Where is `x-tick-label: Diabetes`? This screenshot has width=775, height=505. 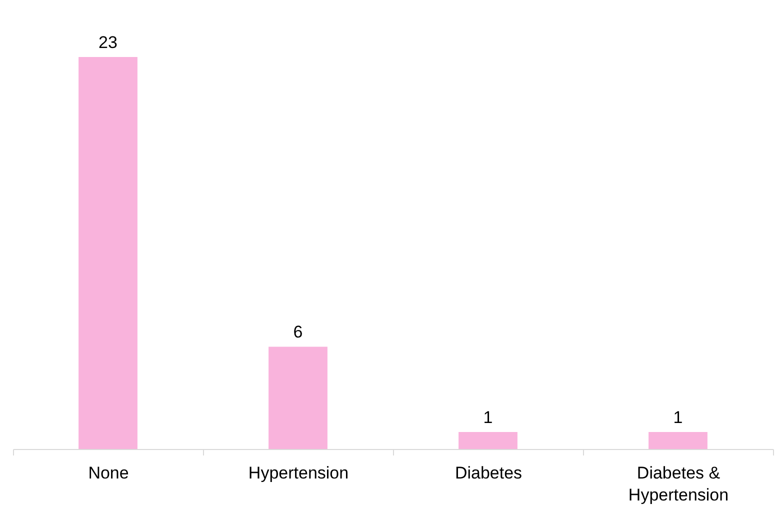 x-tick-label: Diabetes is located at coordinates (488, 473).